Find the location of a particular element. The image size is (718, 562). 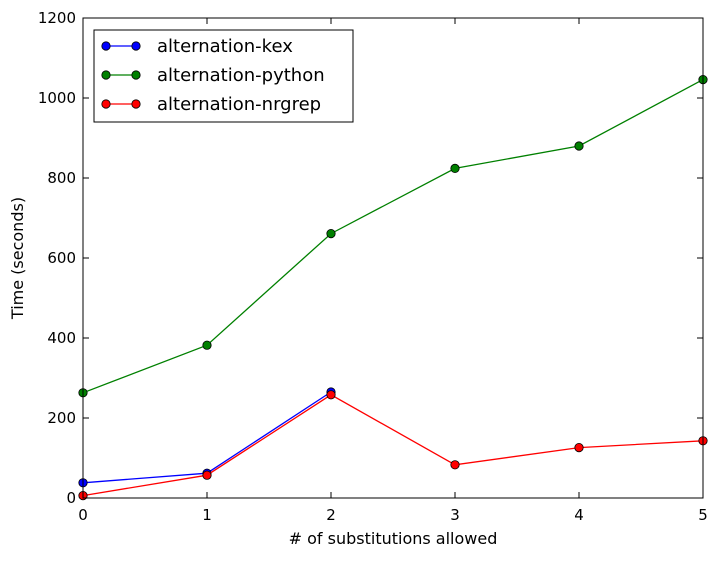

y-tick-label: 1200 is located at coordinates (57, 18).